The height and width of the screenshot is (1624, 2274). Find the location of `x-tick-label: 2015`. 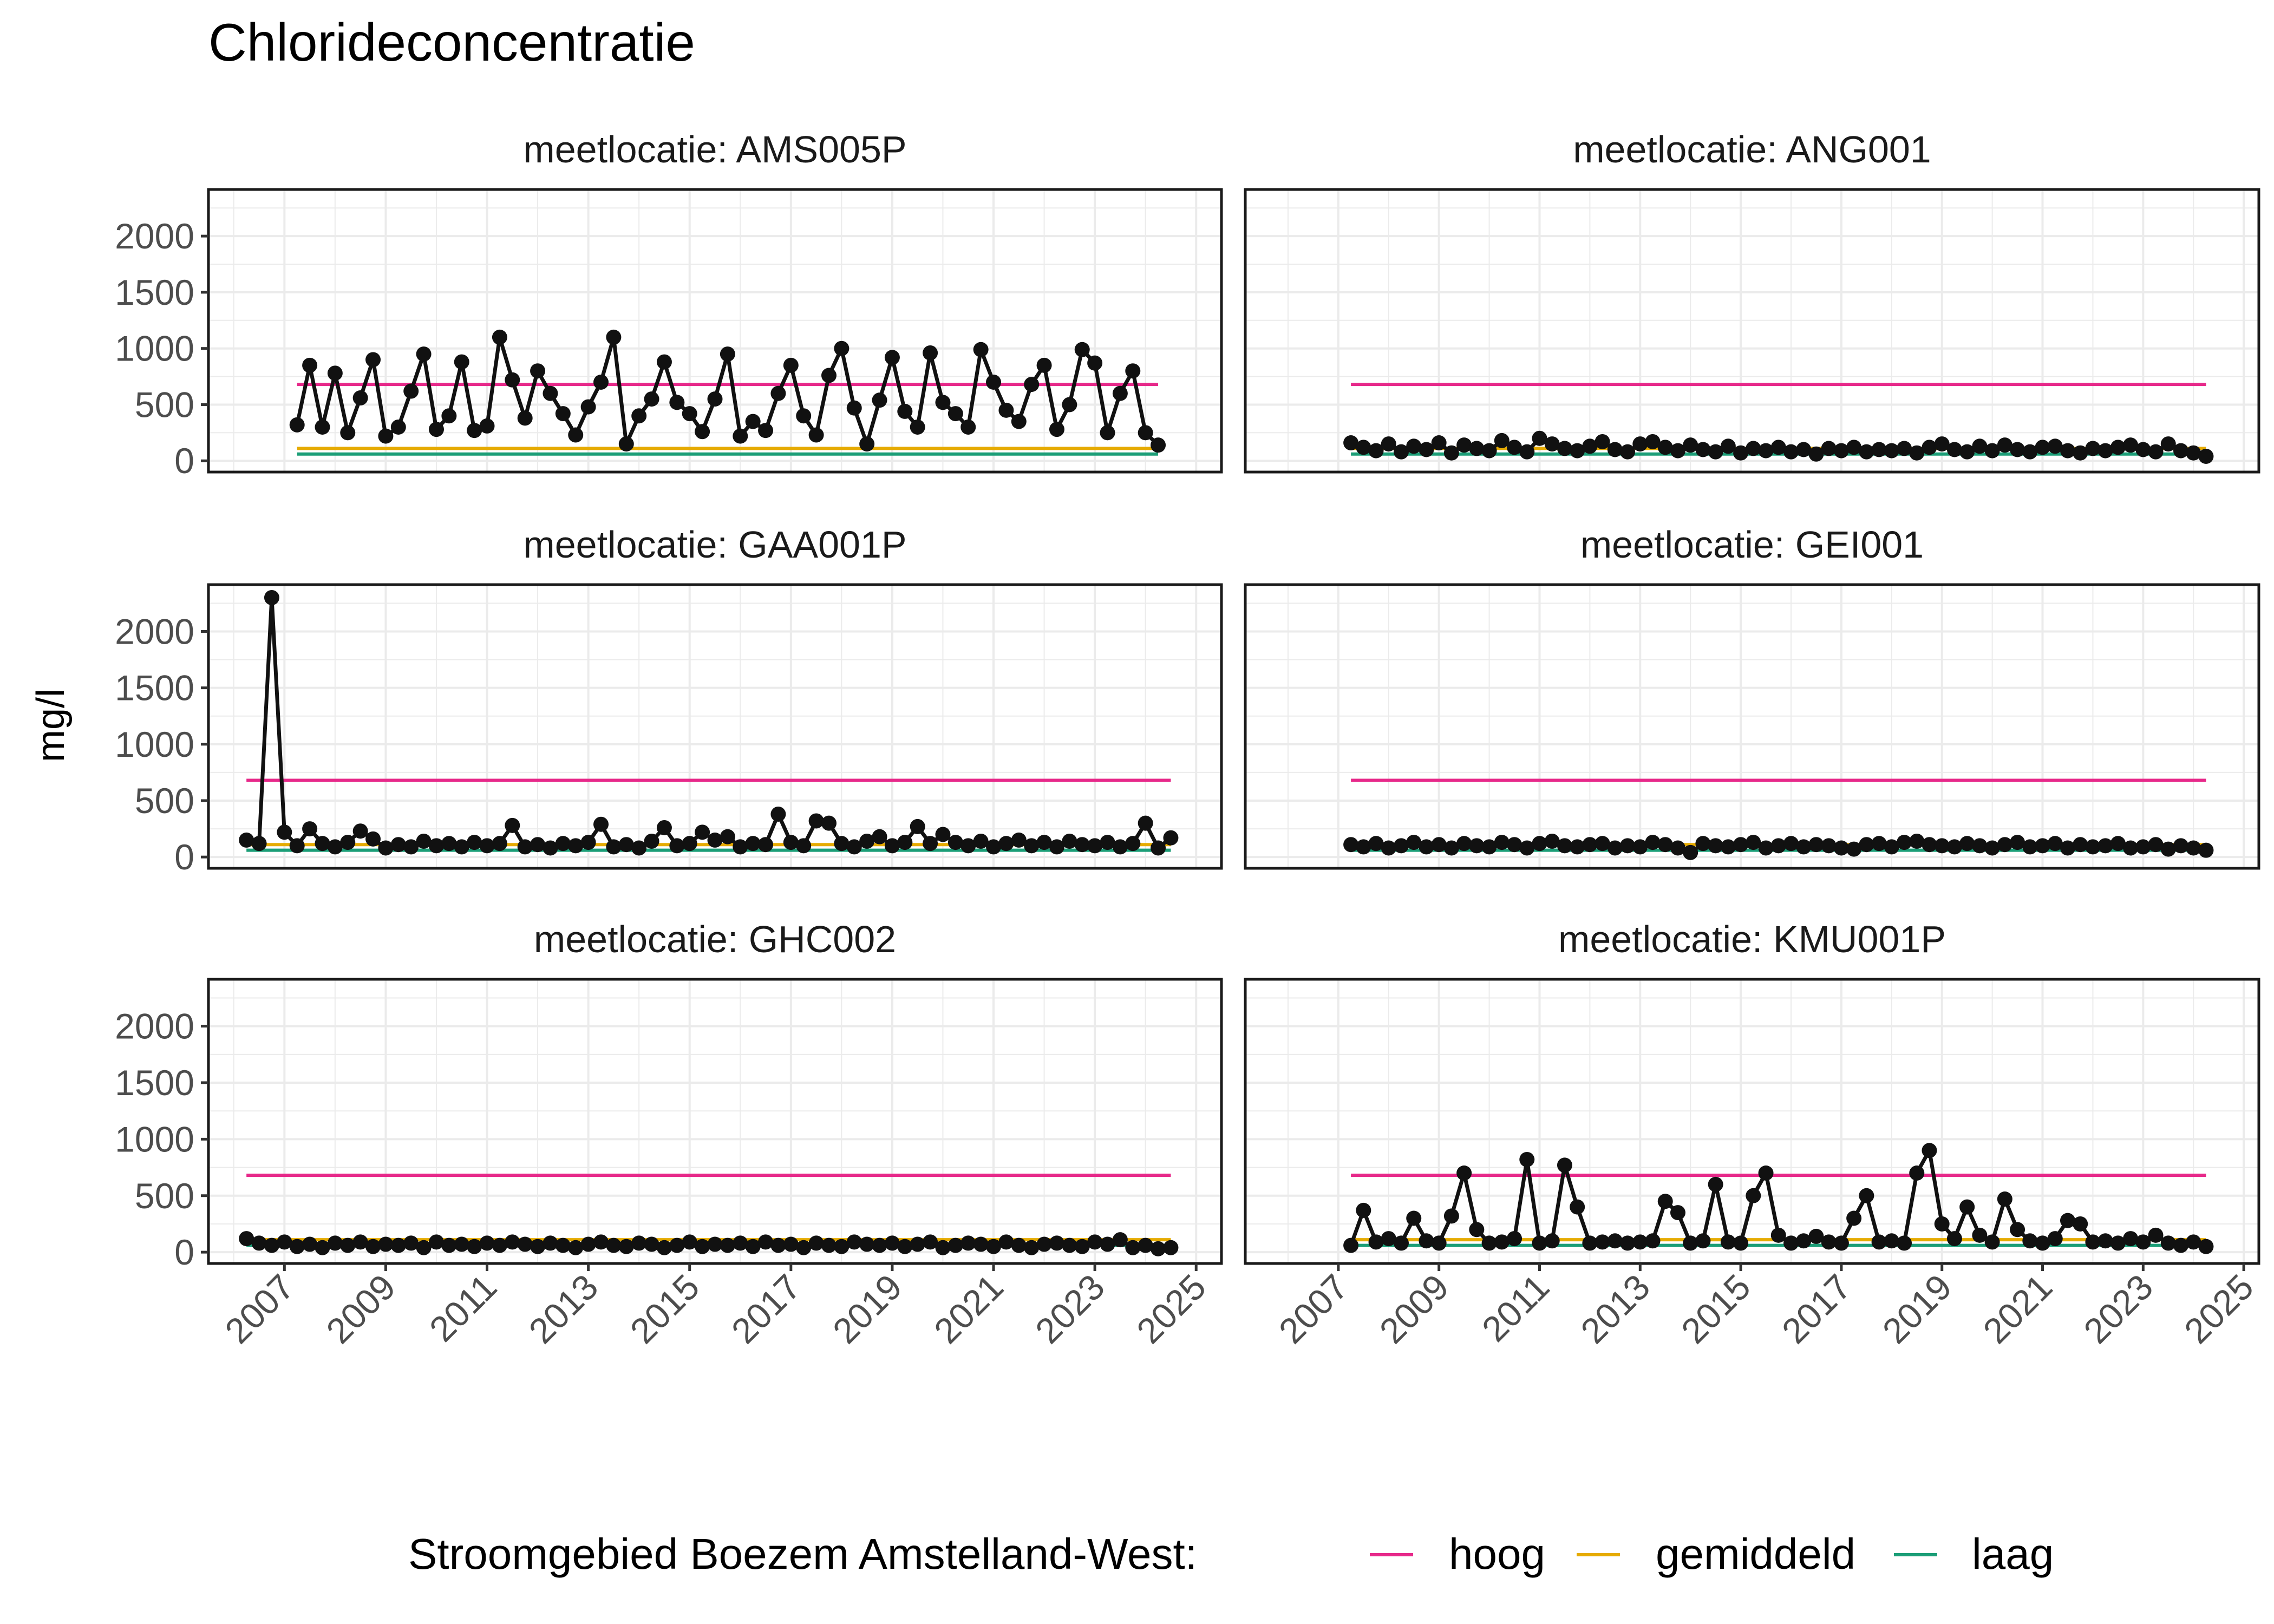

x-tick-label: 2015 is located at coordinates (665, 1309).